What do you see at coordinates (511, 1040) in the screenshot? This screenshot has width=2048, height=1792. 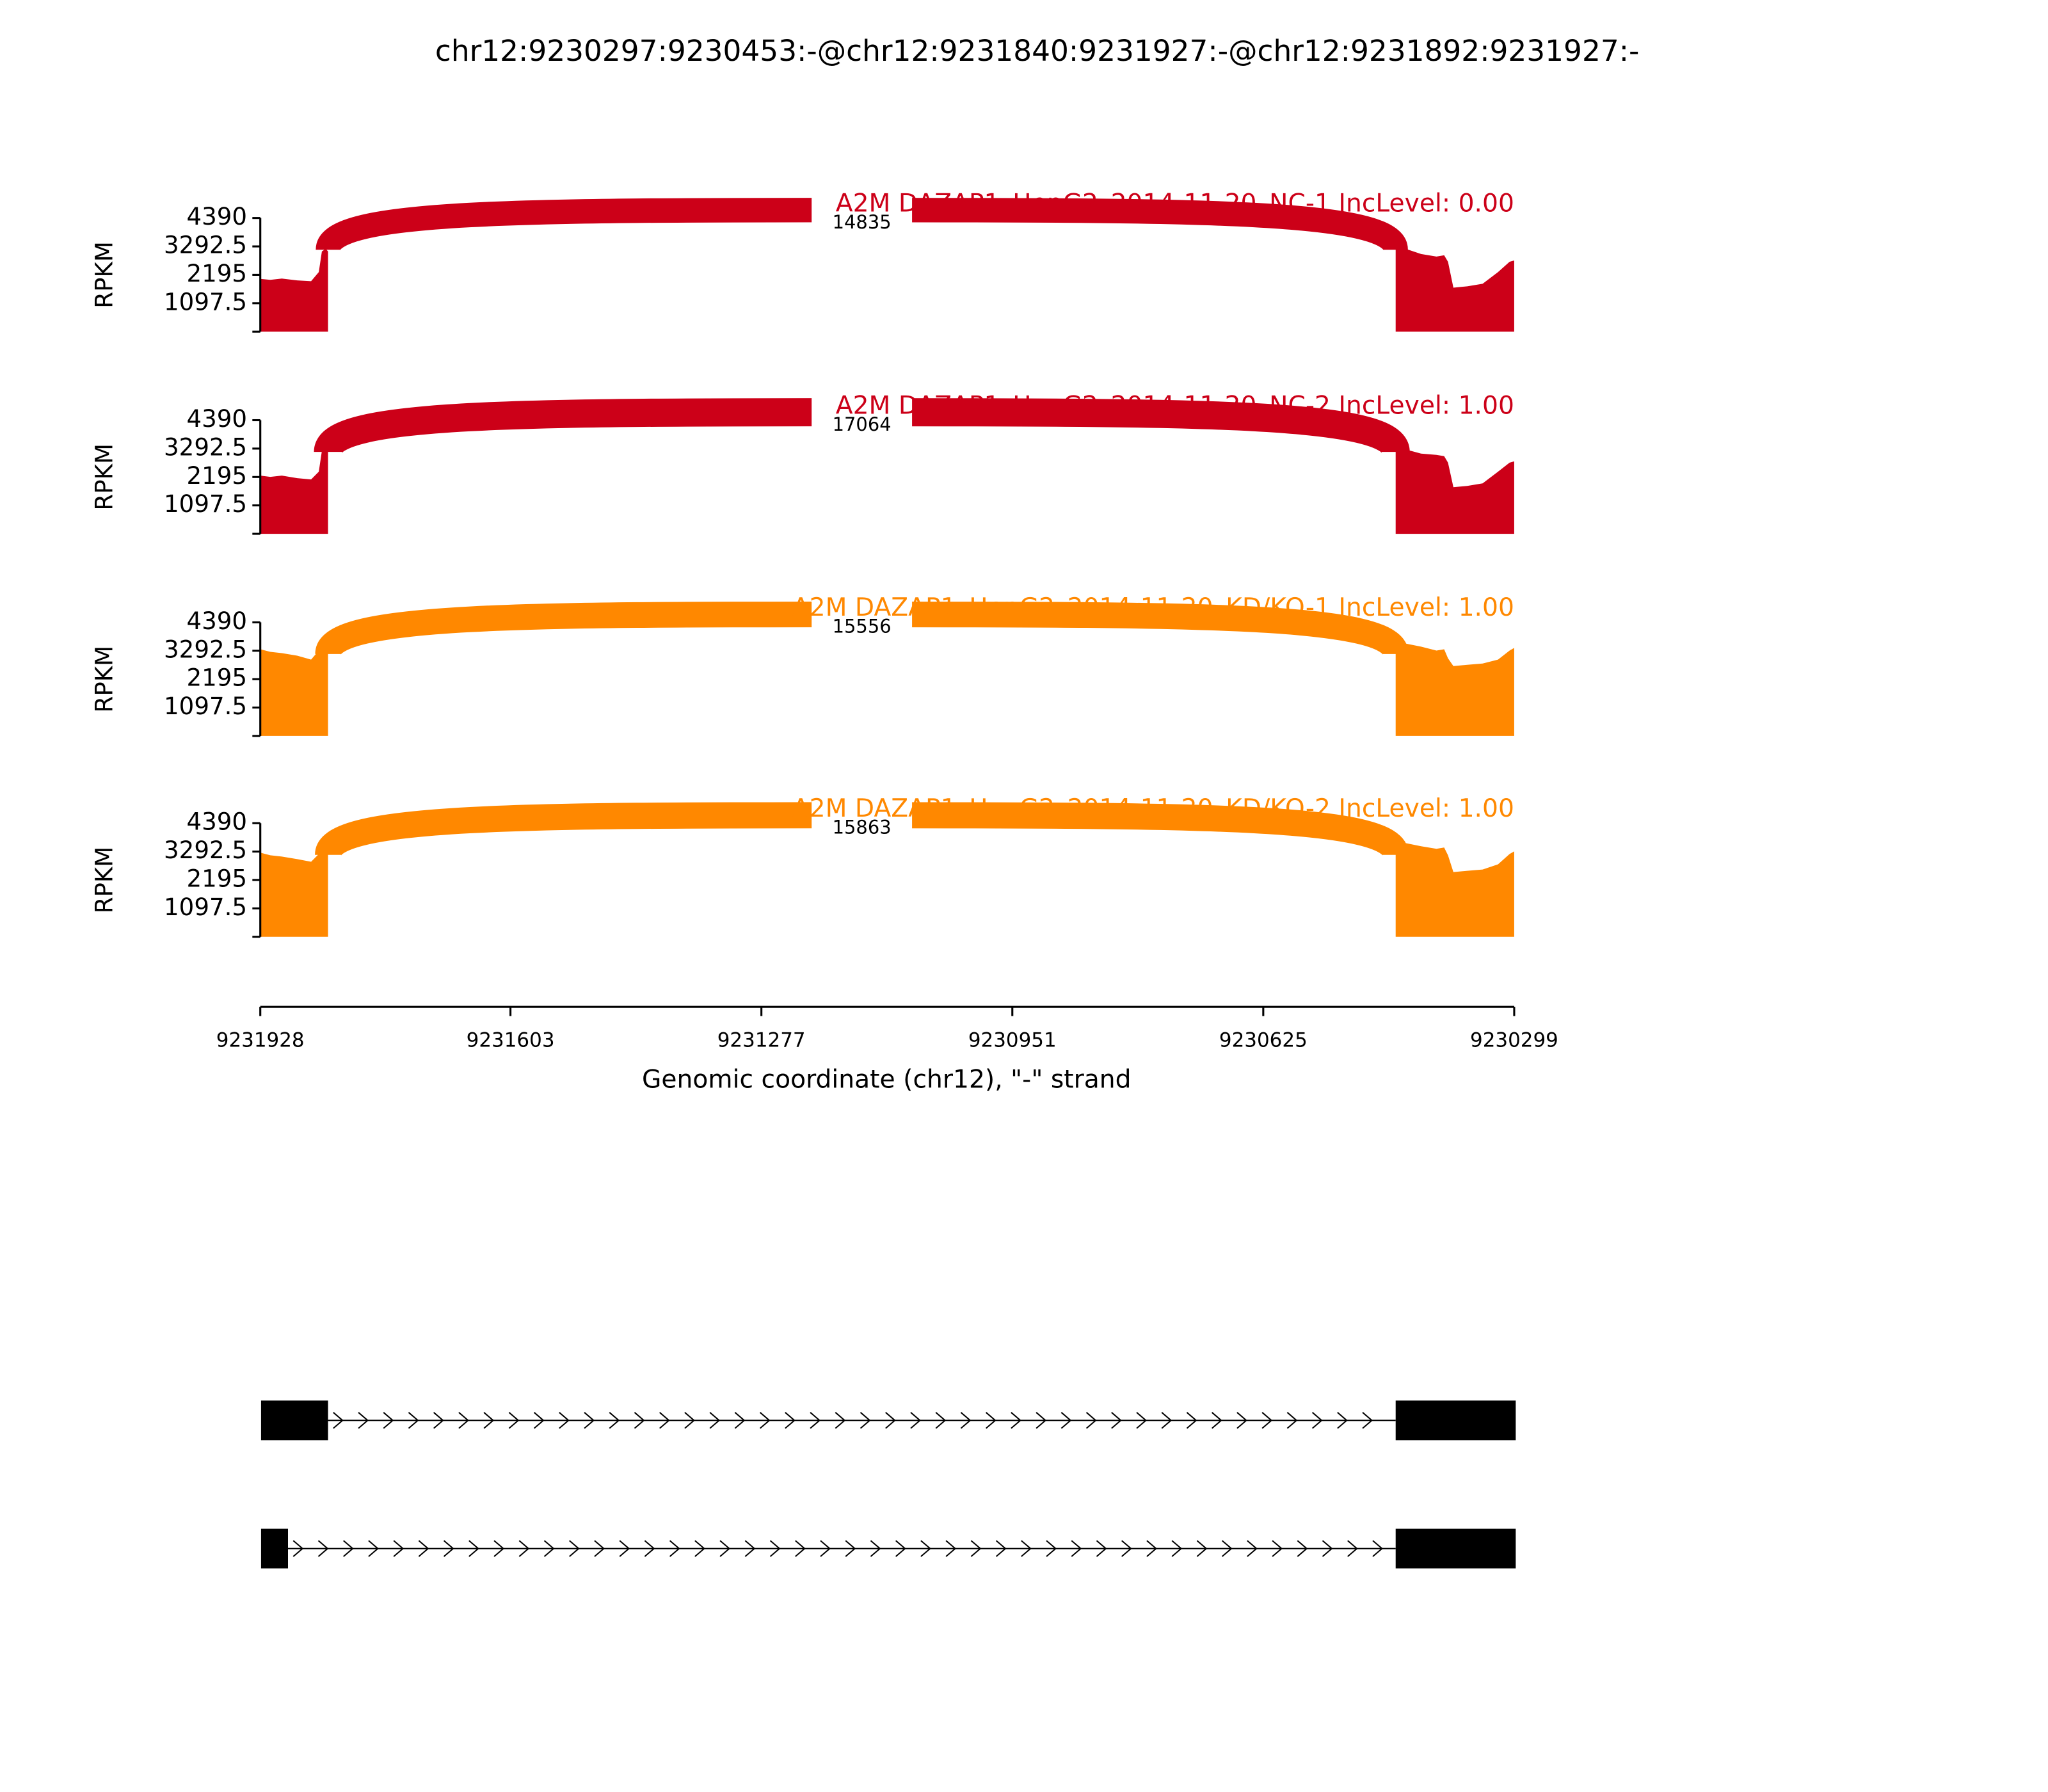 I see `x-tick-label: 9231603` at bounding box center [511, 1040].